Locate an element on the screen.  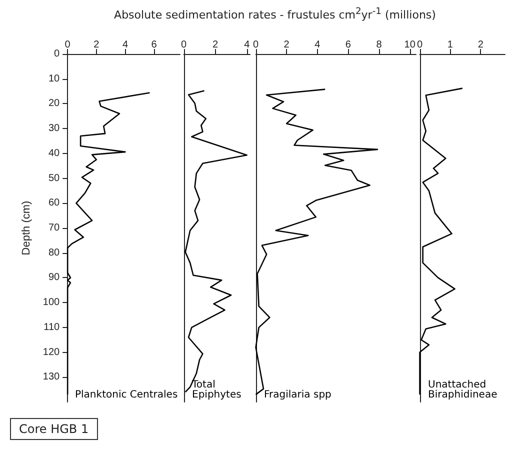
y-tick-label: 100 is located at coordinates (51, 302).